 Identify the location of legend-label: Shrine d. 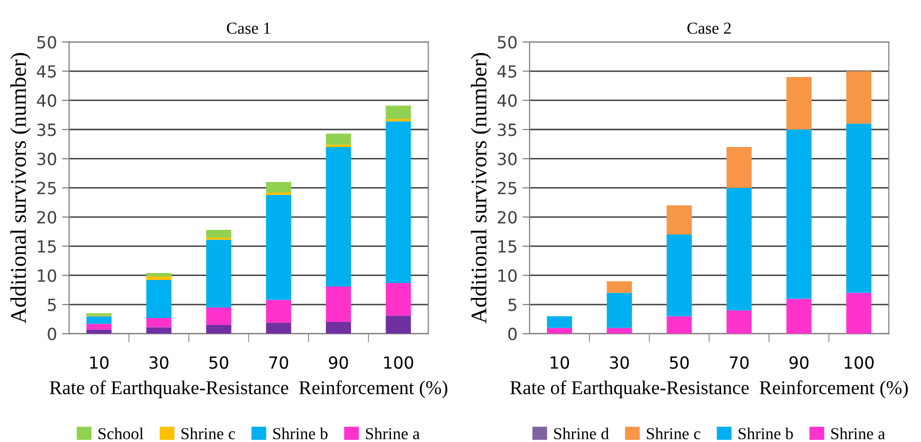
(581, 434).